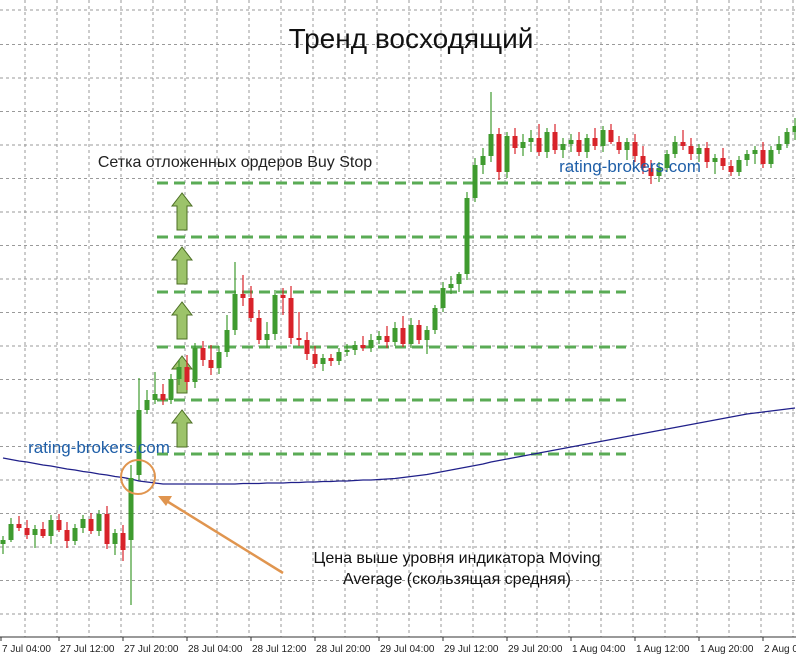 The width and height of the screenshot is (796, 662). I want to click on x-tick-label: 27 Jul 12:00, so click(87, 649).